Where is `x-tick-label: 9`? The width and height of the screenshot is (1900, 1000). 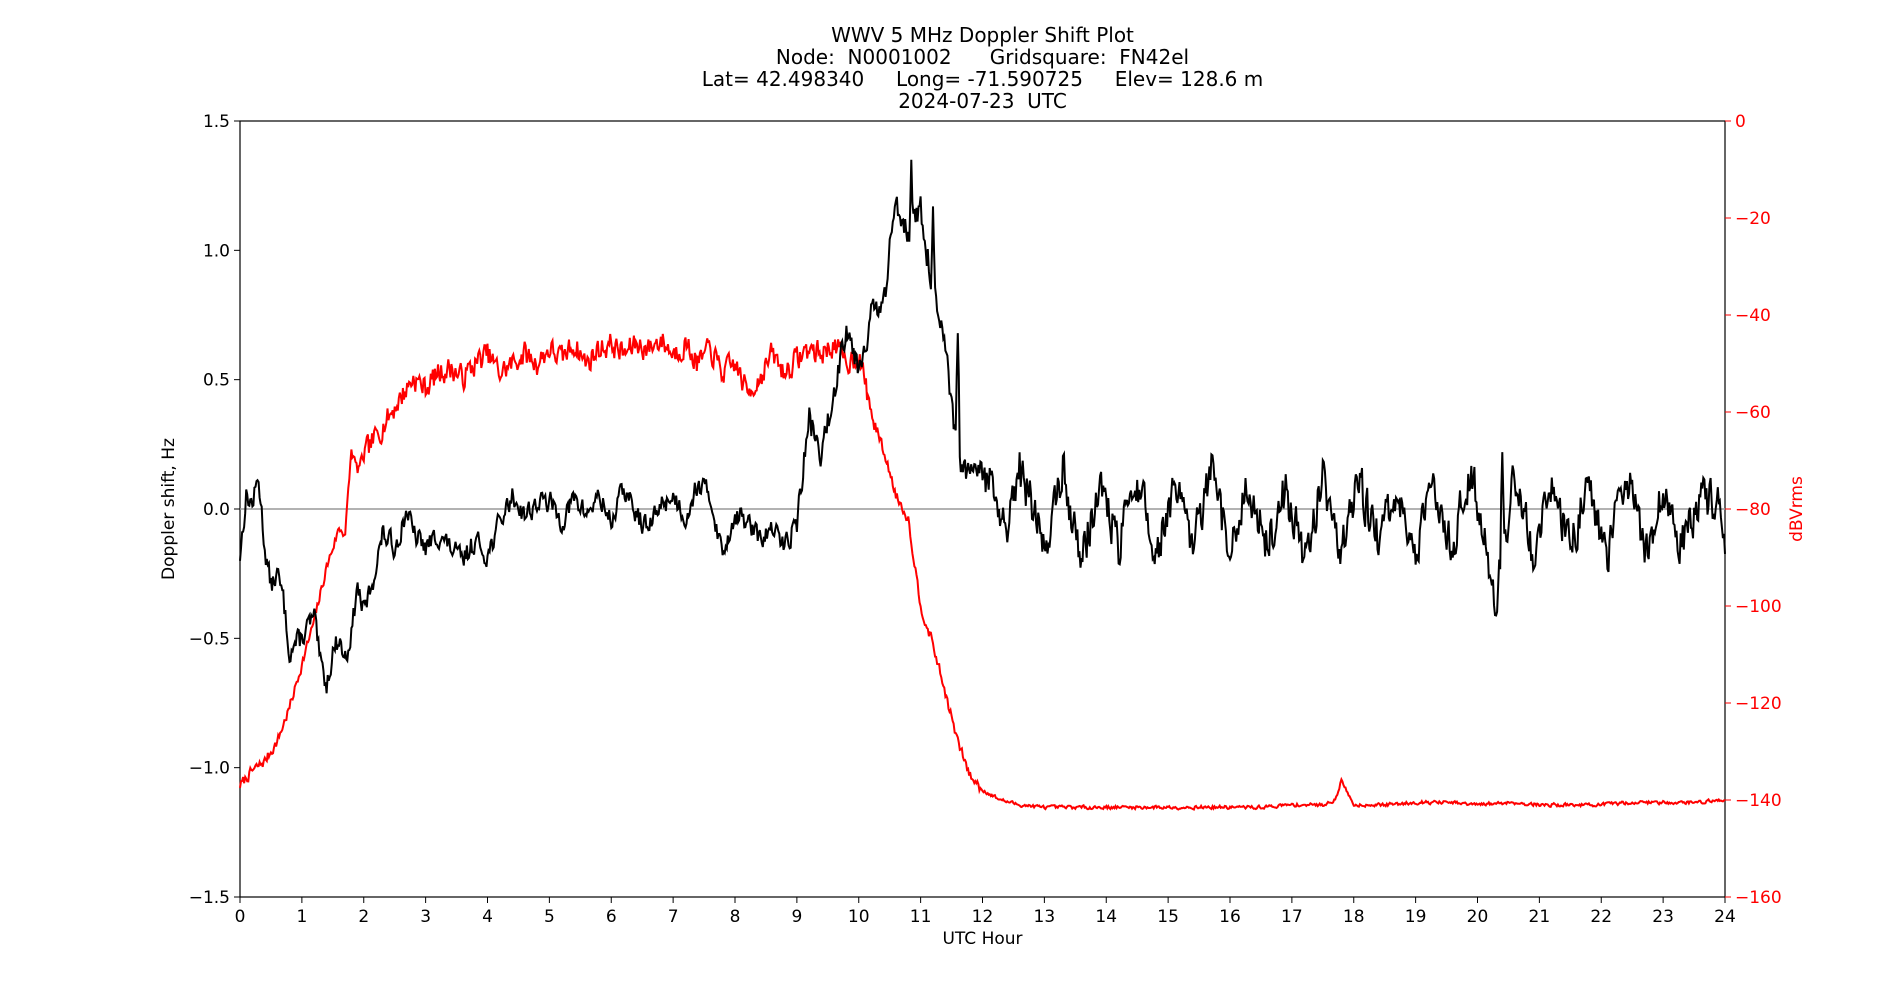 x-tick-label: 9 is located at coordinates (796, 917).